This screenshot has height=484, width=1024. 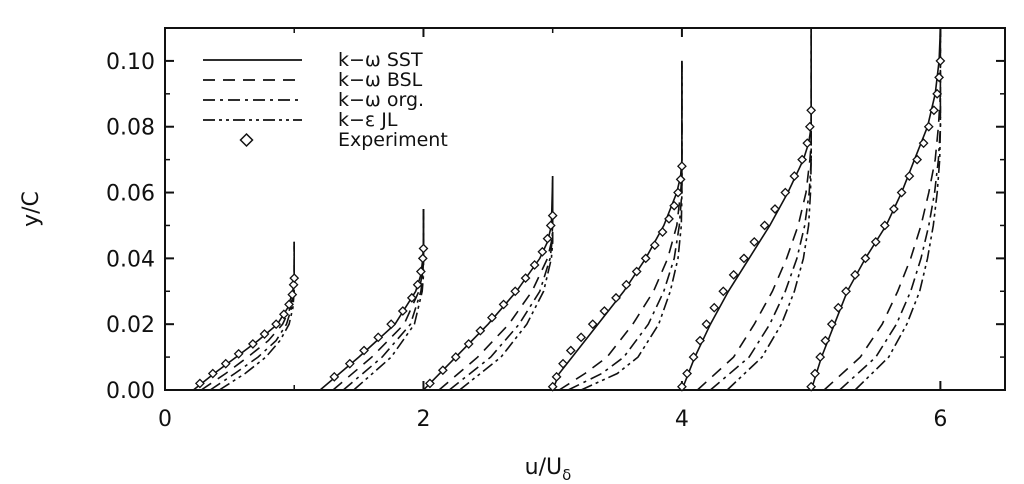 I want to click on y-tick-label: 0.04, so click(x=130, y=259).